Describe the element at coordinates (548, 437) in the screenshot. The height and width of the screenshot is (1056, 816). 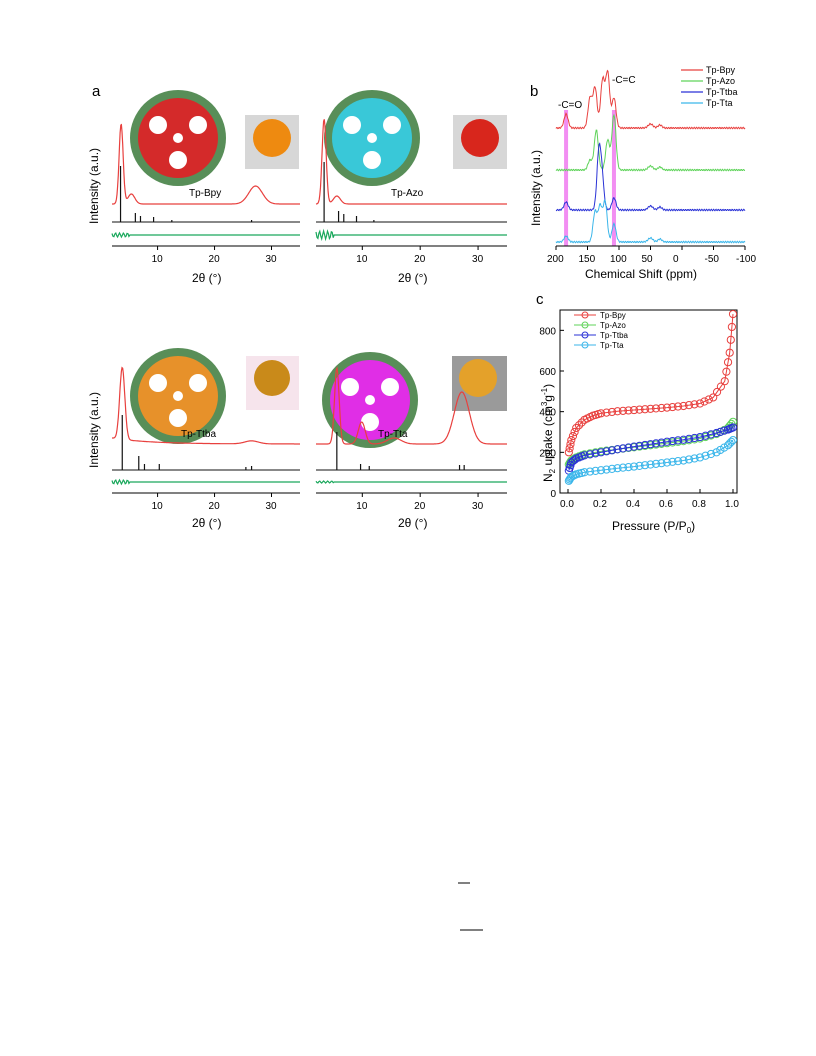
I see `isotherm-ylabel-mid: uptake (cm` at that location.